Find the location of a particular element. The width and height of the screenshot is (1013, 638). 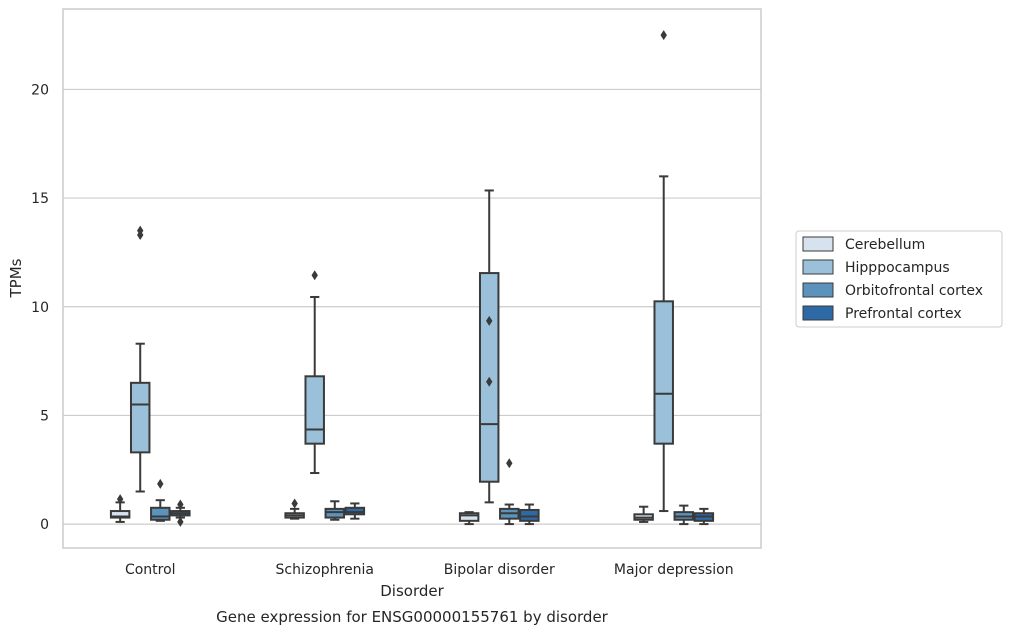

legend-label: Hipppocampus is located at coordinates (897, 268).